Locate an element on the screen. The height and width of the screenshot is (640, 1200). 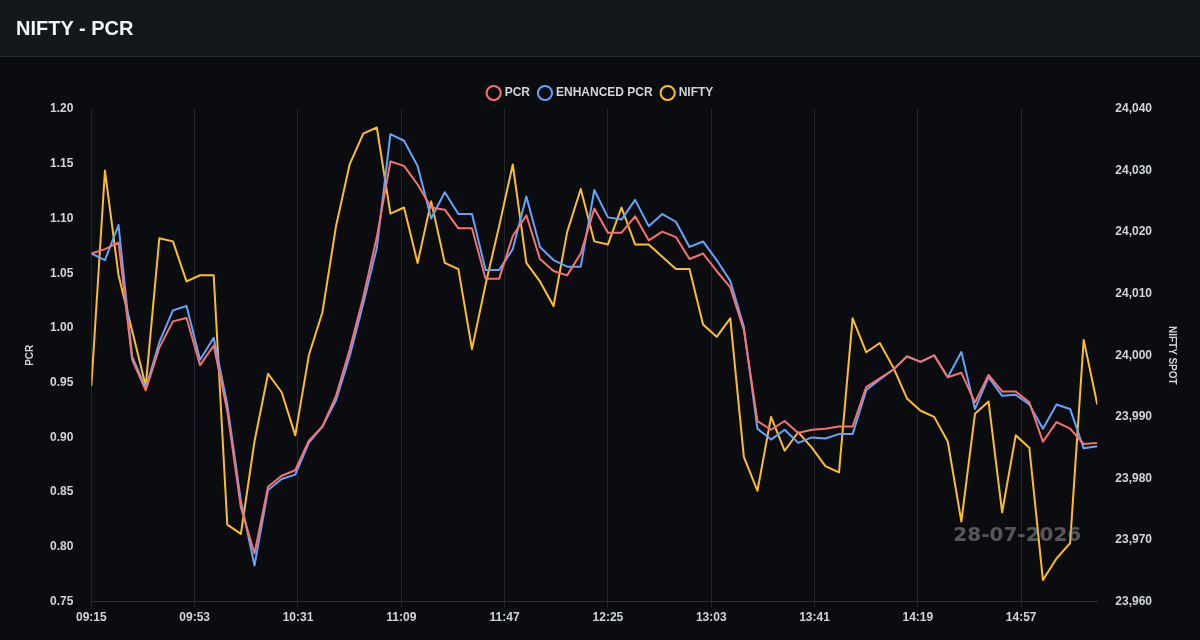
y-tick-label: 0.80 is located at coordinates (62, 546).